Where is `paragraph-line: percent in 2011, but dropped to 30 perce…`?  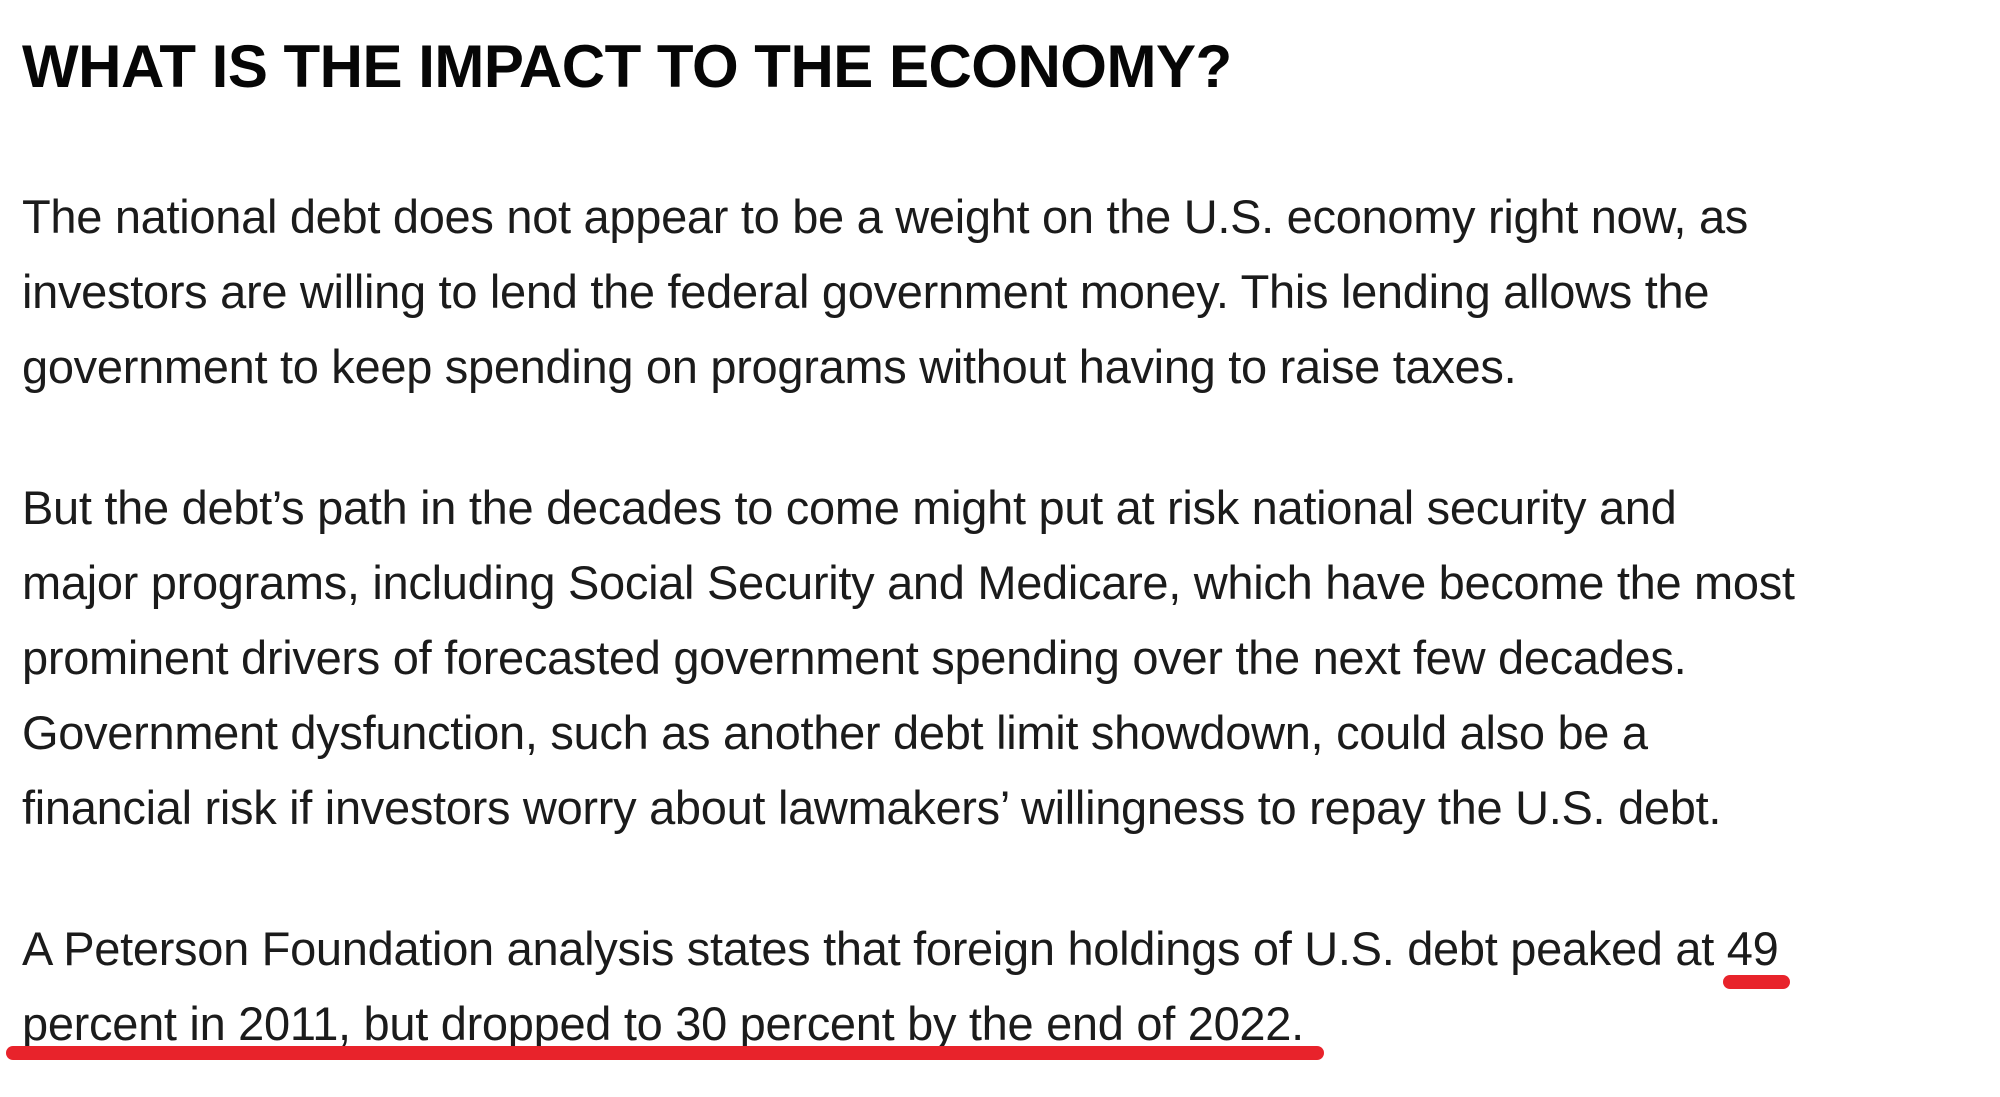
paragraph-line: percent in 2011, but dropped to 30 perce… is located at coordinates (1006, 1023).